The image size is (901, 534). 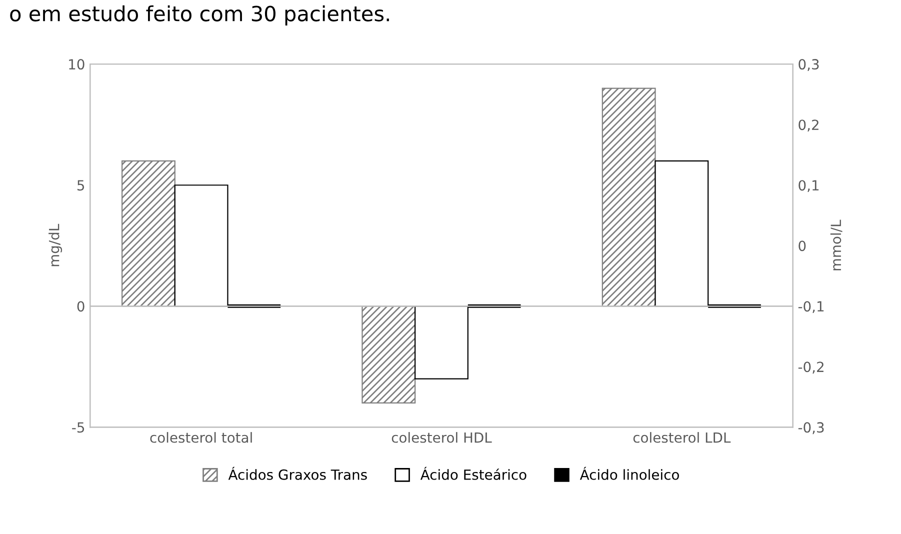 I want to click on y-axis-title: mg/dL, so click(x=55, y=245).